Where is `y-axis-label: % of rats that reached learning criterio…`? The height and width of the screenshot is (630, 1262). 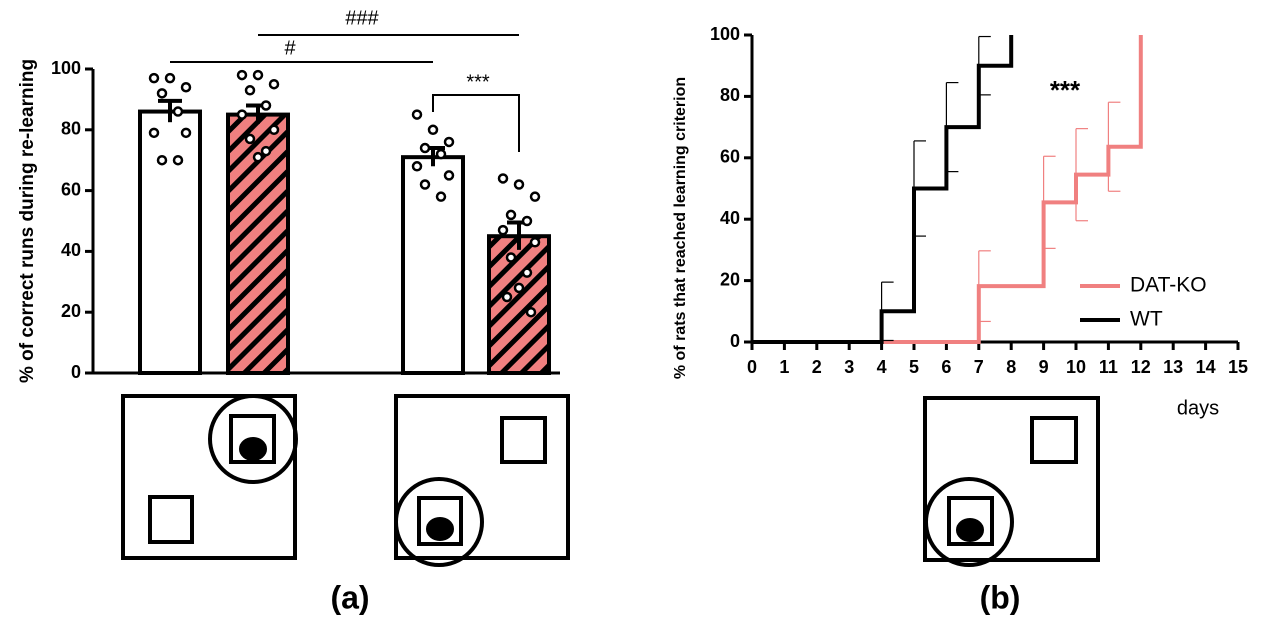 y-axis-label: % of rats that reached learning criterio… is located at coordinates (680, 228).